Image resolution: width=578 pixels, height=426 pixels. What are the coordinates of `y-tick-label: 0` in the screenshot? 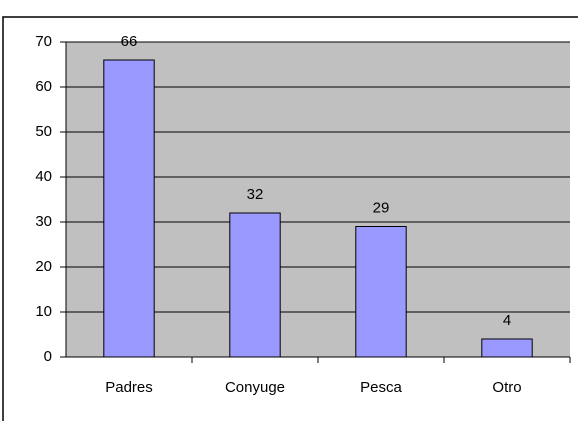 It's located at (48, 356).